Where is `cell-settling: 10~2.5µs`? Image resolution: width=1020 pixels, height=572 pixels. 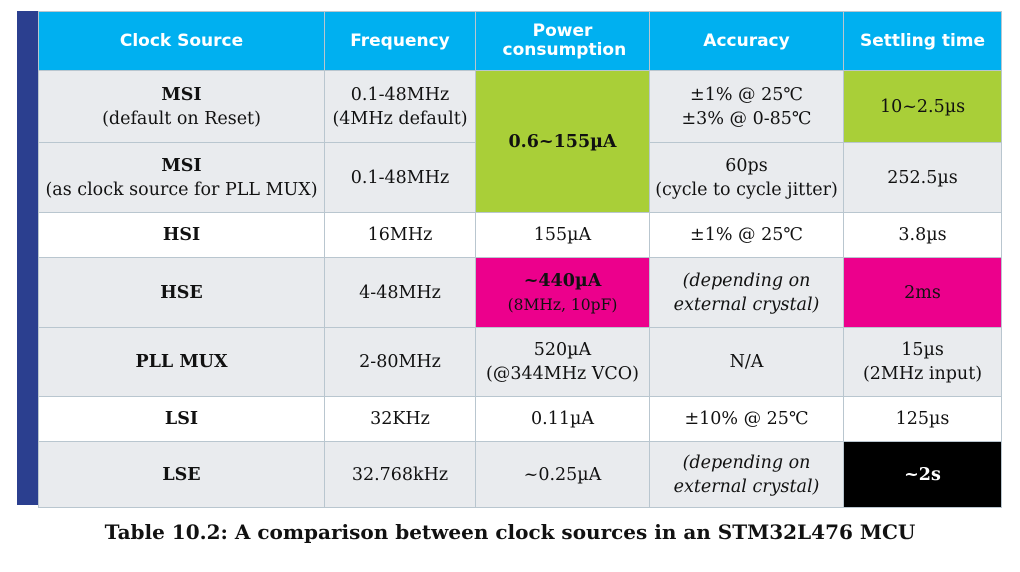 cell-settling: 10~2.5µs is located at coordinates (922, 106).